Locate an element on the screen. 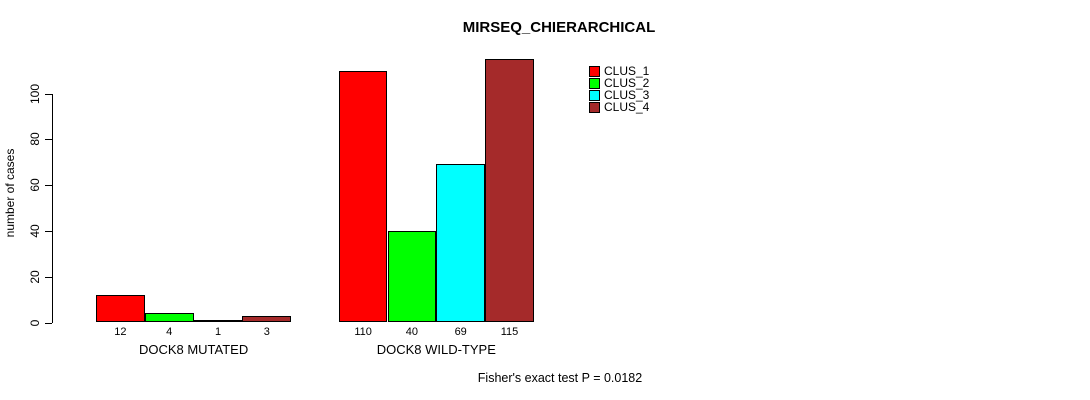 The height and width of the screenshot is (400, 1090). y-tick-label: 20 is located at coordinates (35, 277).